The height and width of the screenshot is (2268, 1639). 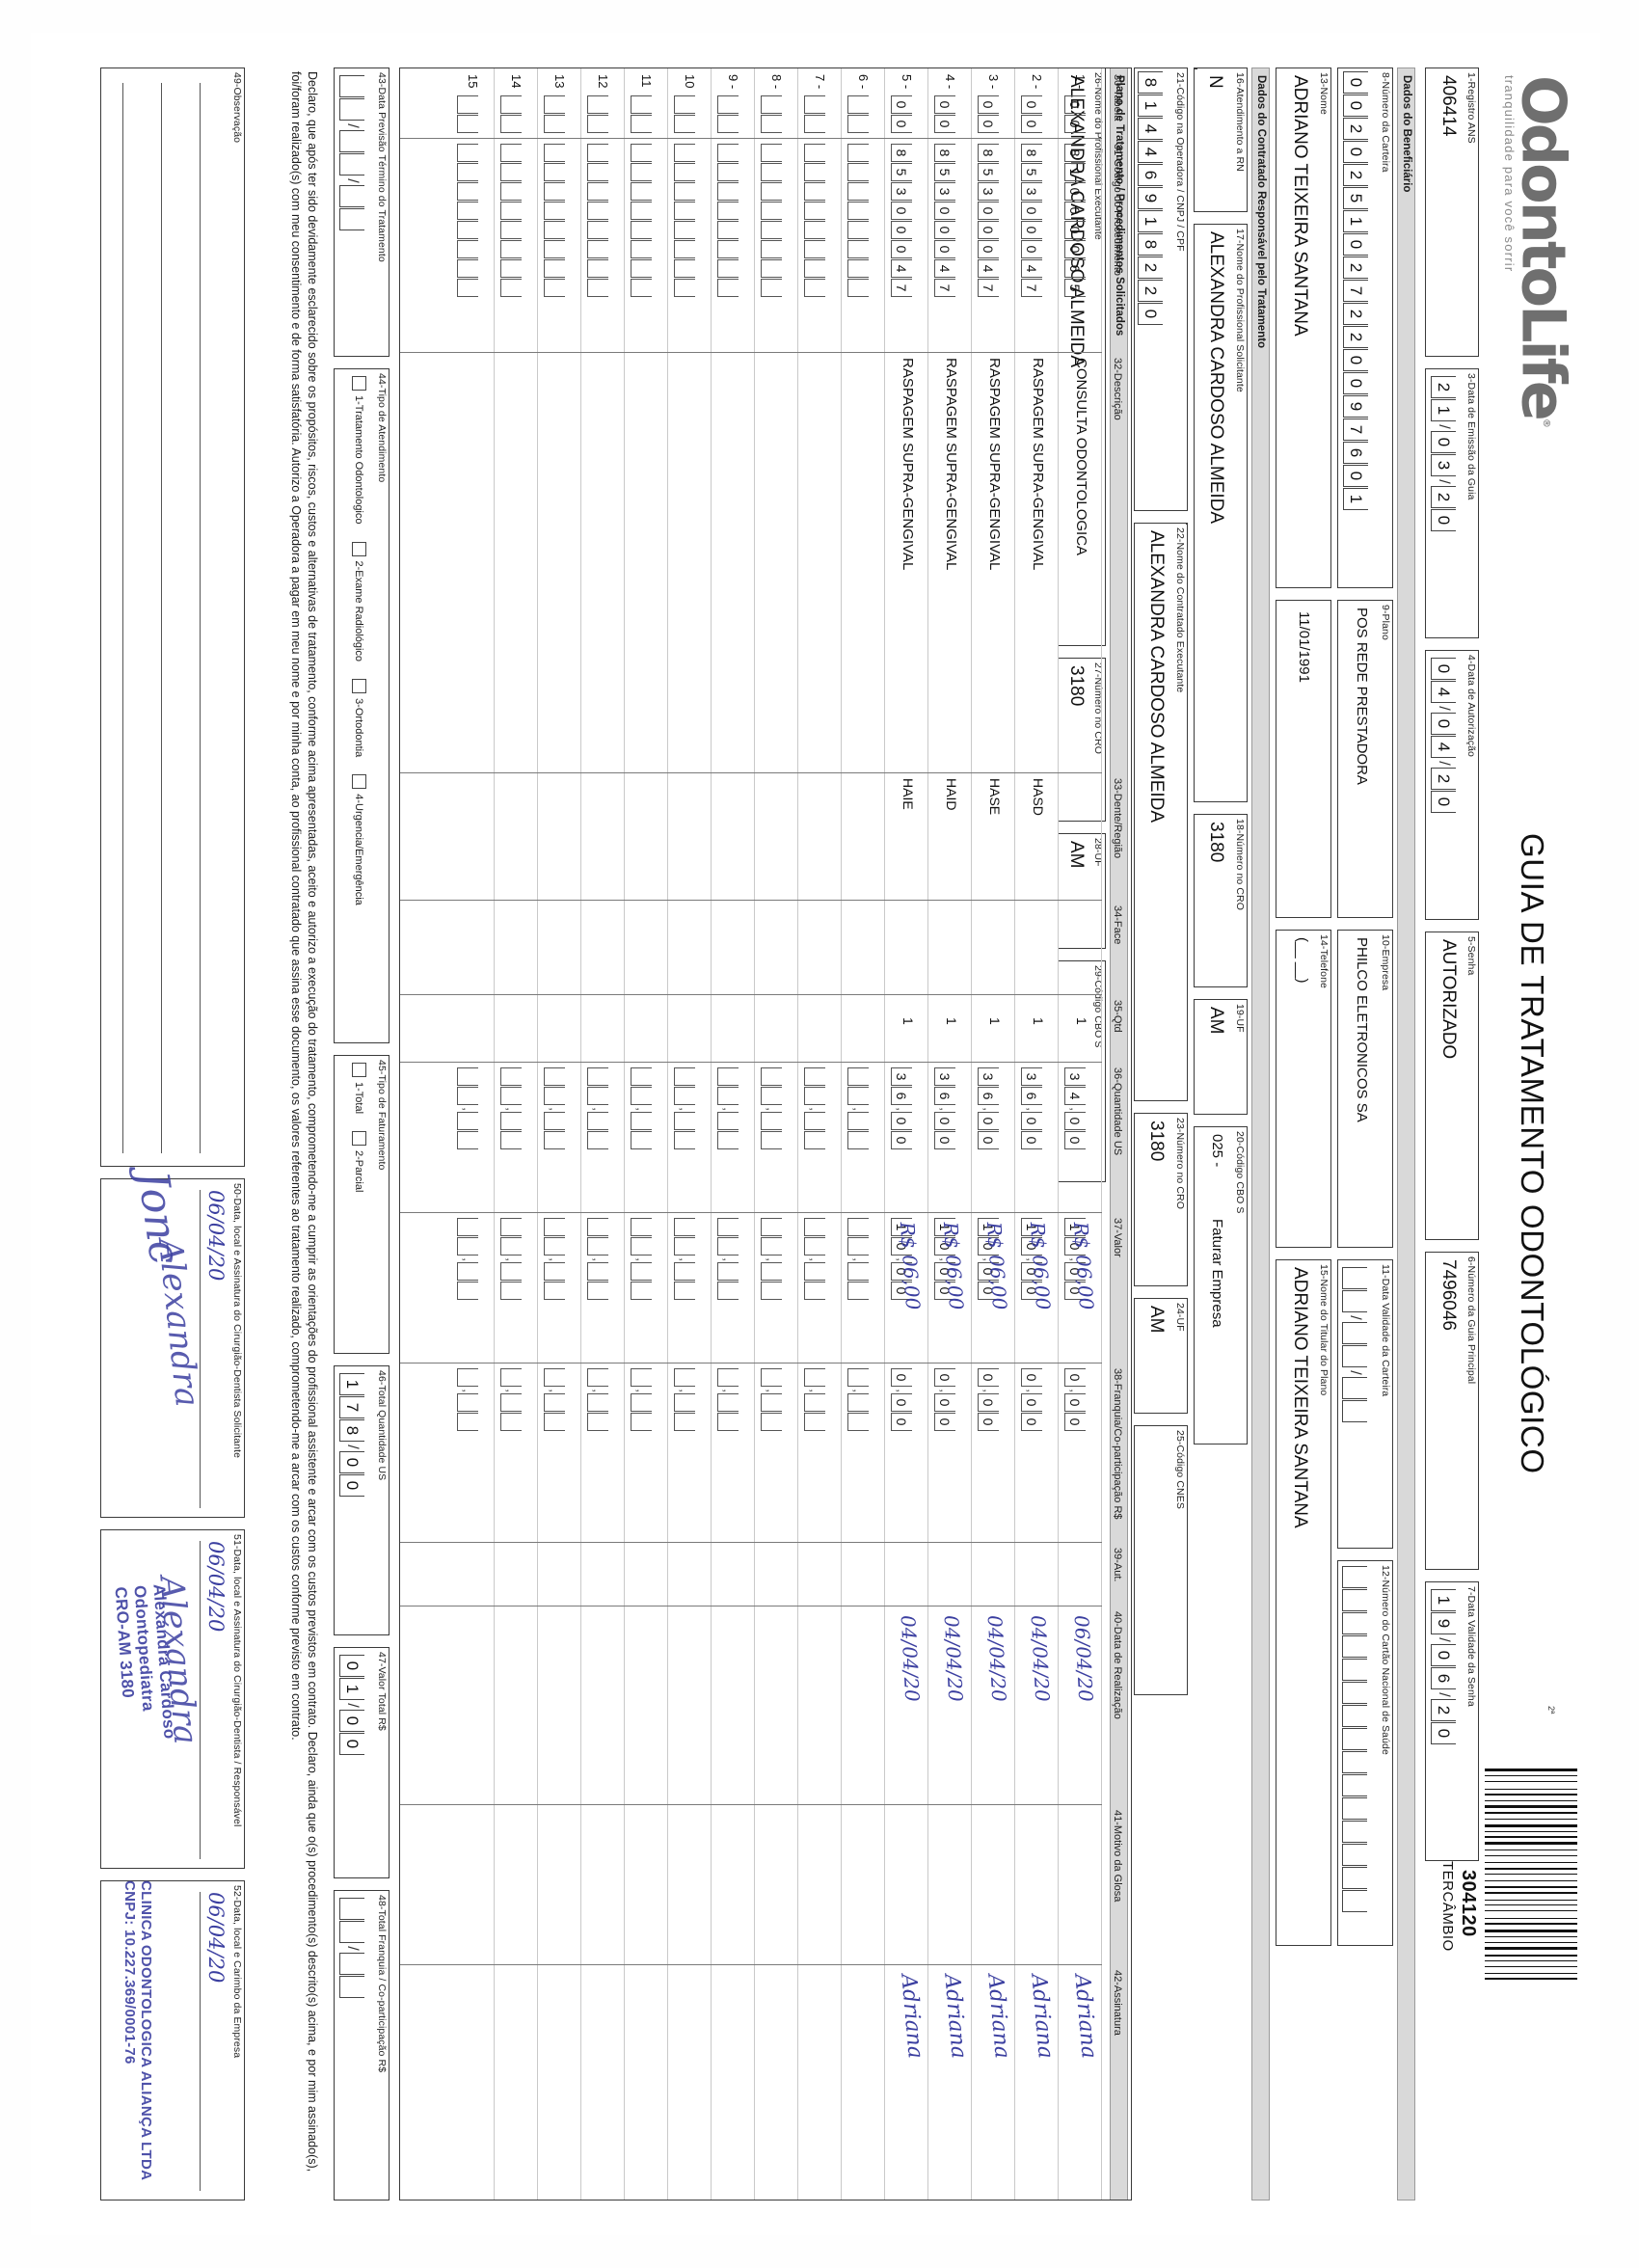 What do you see at coordinates (359, 601) in the screenshot?
I see `tipo-atendimento-option: 2-Exame Radiológico` at bounding box center [359, 601].